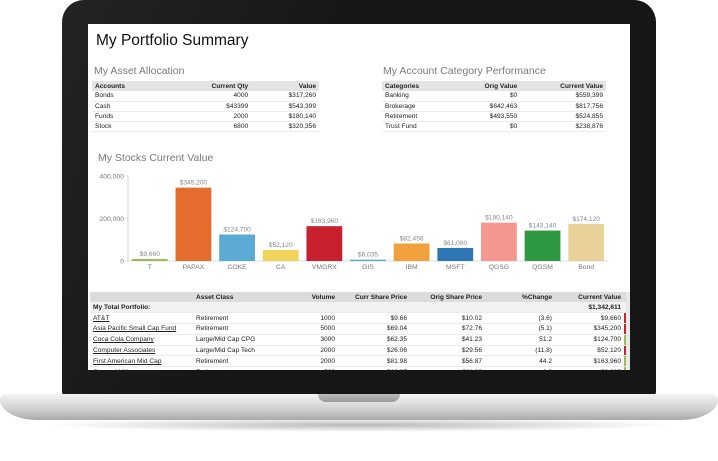  What do you see at coordinates (374, 329) in the screenshot?
I see `curr-share-price: $69.04` at bounding box center [374, 329].